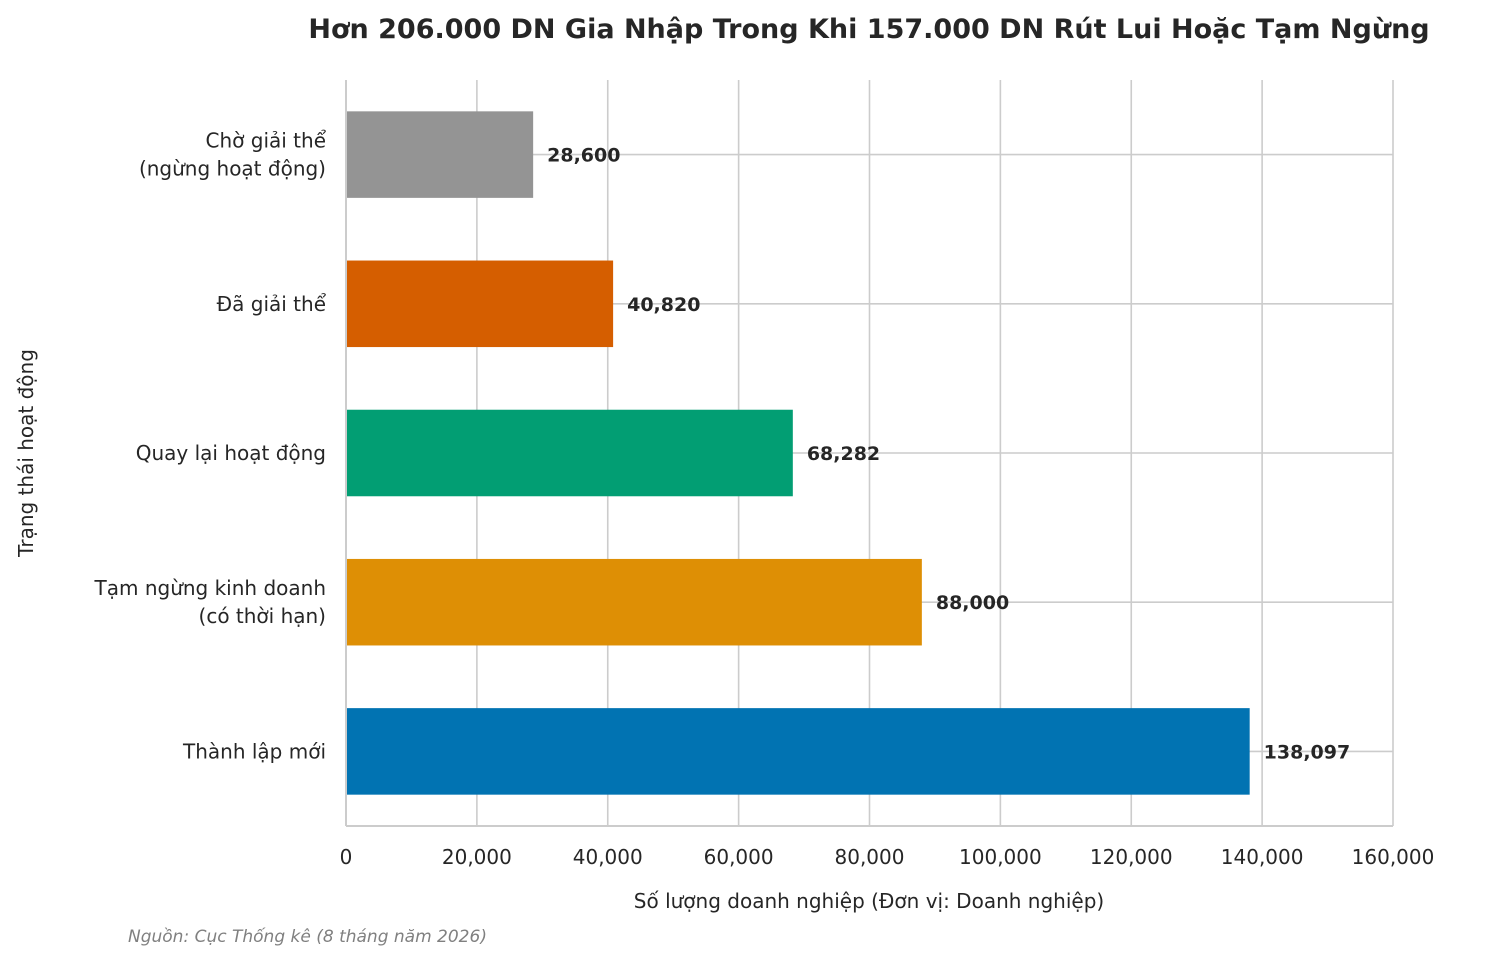 The width and height of the screenshot is (1488, 961). I want to click on source-note: Nguồn: Cục Thống kê (8 tháng năm 2026), so click(307, 936).